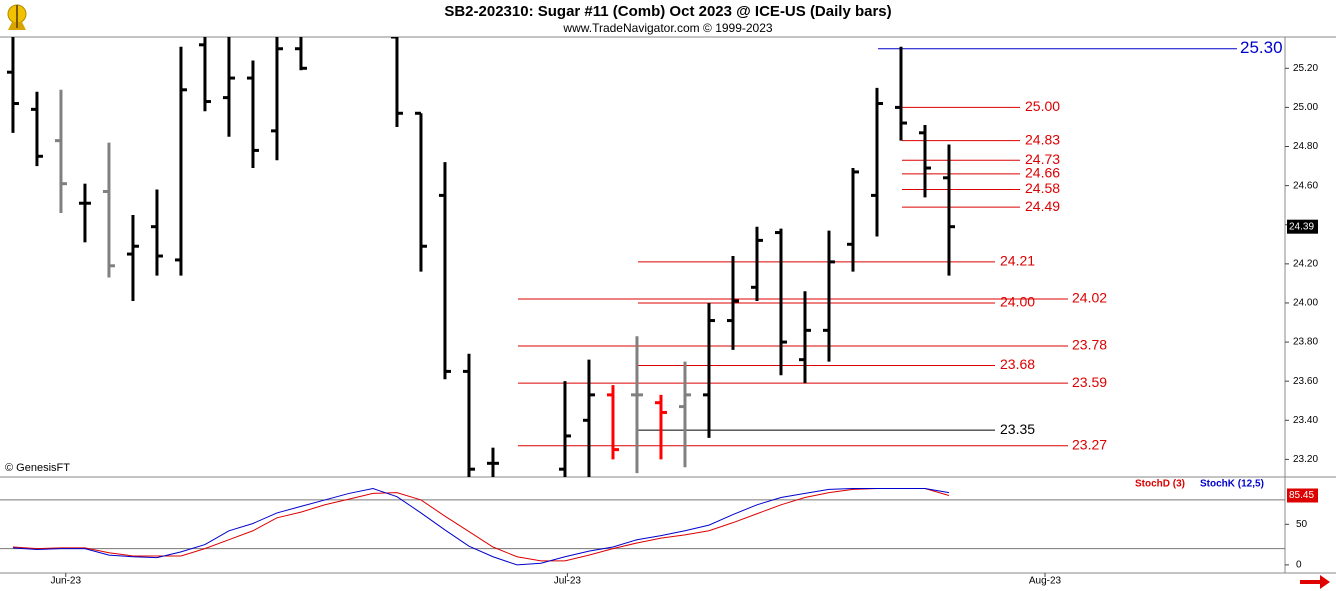  What do you see at coordinates (1232, 484) in the screenshot?
I see `legend-entry: StochK (12,5)` at bounding box center [1232, 484].